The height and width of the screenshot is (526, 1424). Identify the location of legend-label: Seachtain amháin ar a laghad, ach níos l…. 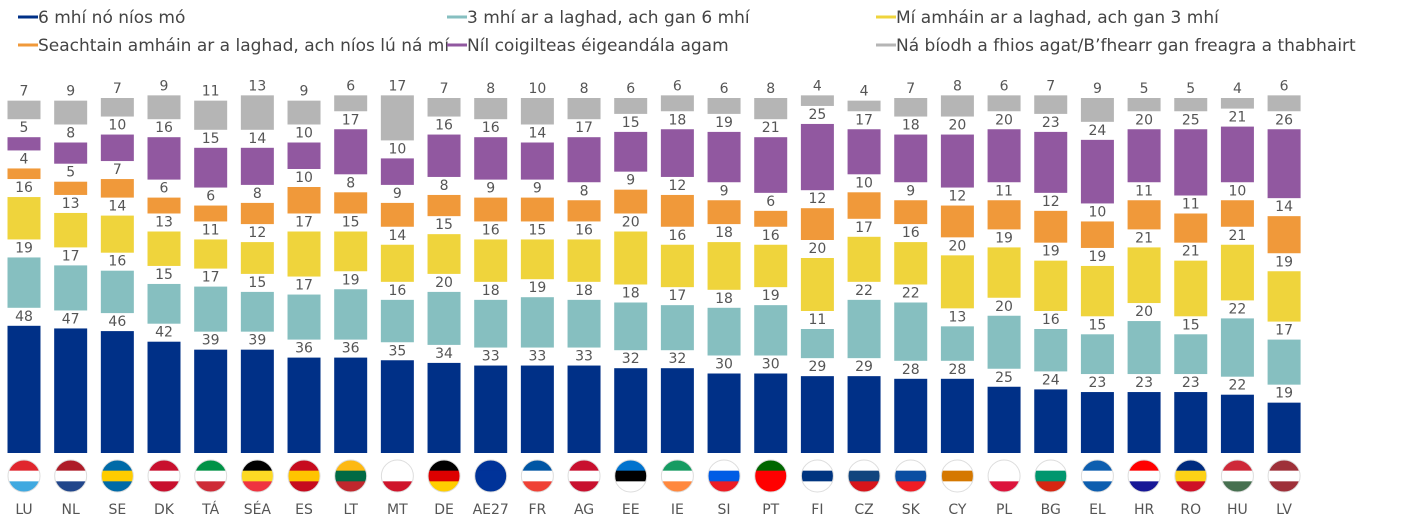
(244, 46).